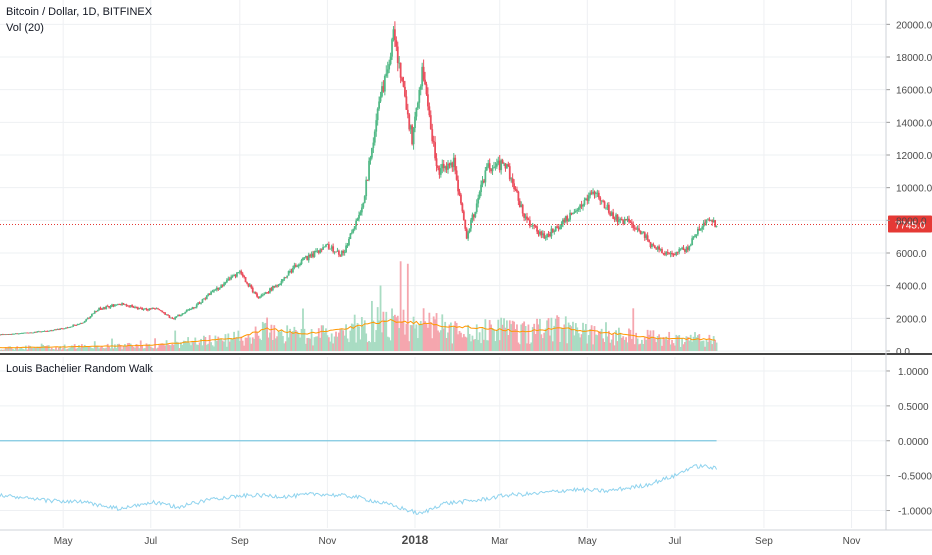 This screenshot has height=555, width=932. What do you see at coordinates (79, 369) in the screenshot?
I see `indicator-title: Louis Bachelier Random Walk` at bounding box center [79, 369].